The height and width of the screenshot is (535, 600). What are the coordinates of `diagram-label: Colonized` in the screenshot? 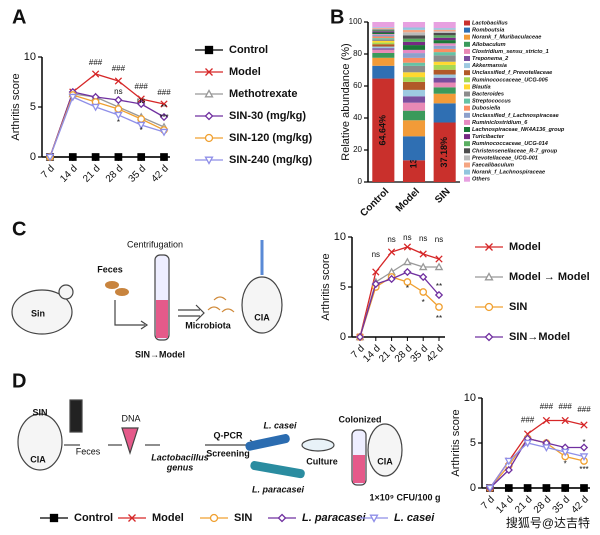 It's located at (360, 419).